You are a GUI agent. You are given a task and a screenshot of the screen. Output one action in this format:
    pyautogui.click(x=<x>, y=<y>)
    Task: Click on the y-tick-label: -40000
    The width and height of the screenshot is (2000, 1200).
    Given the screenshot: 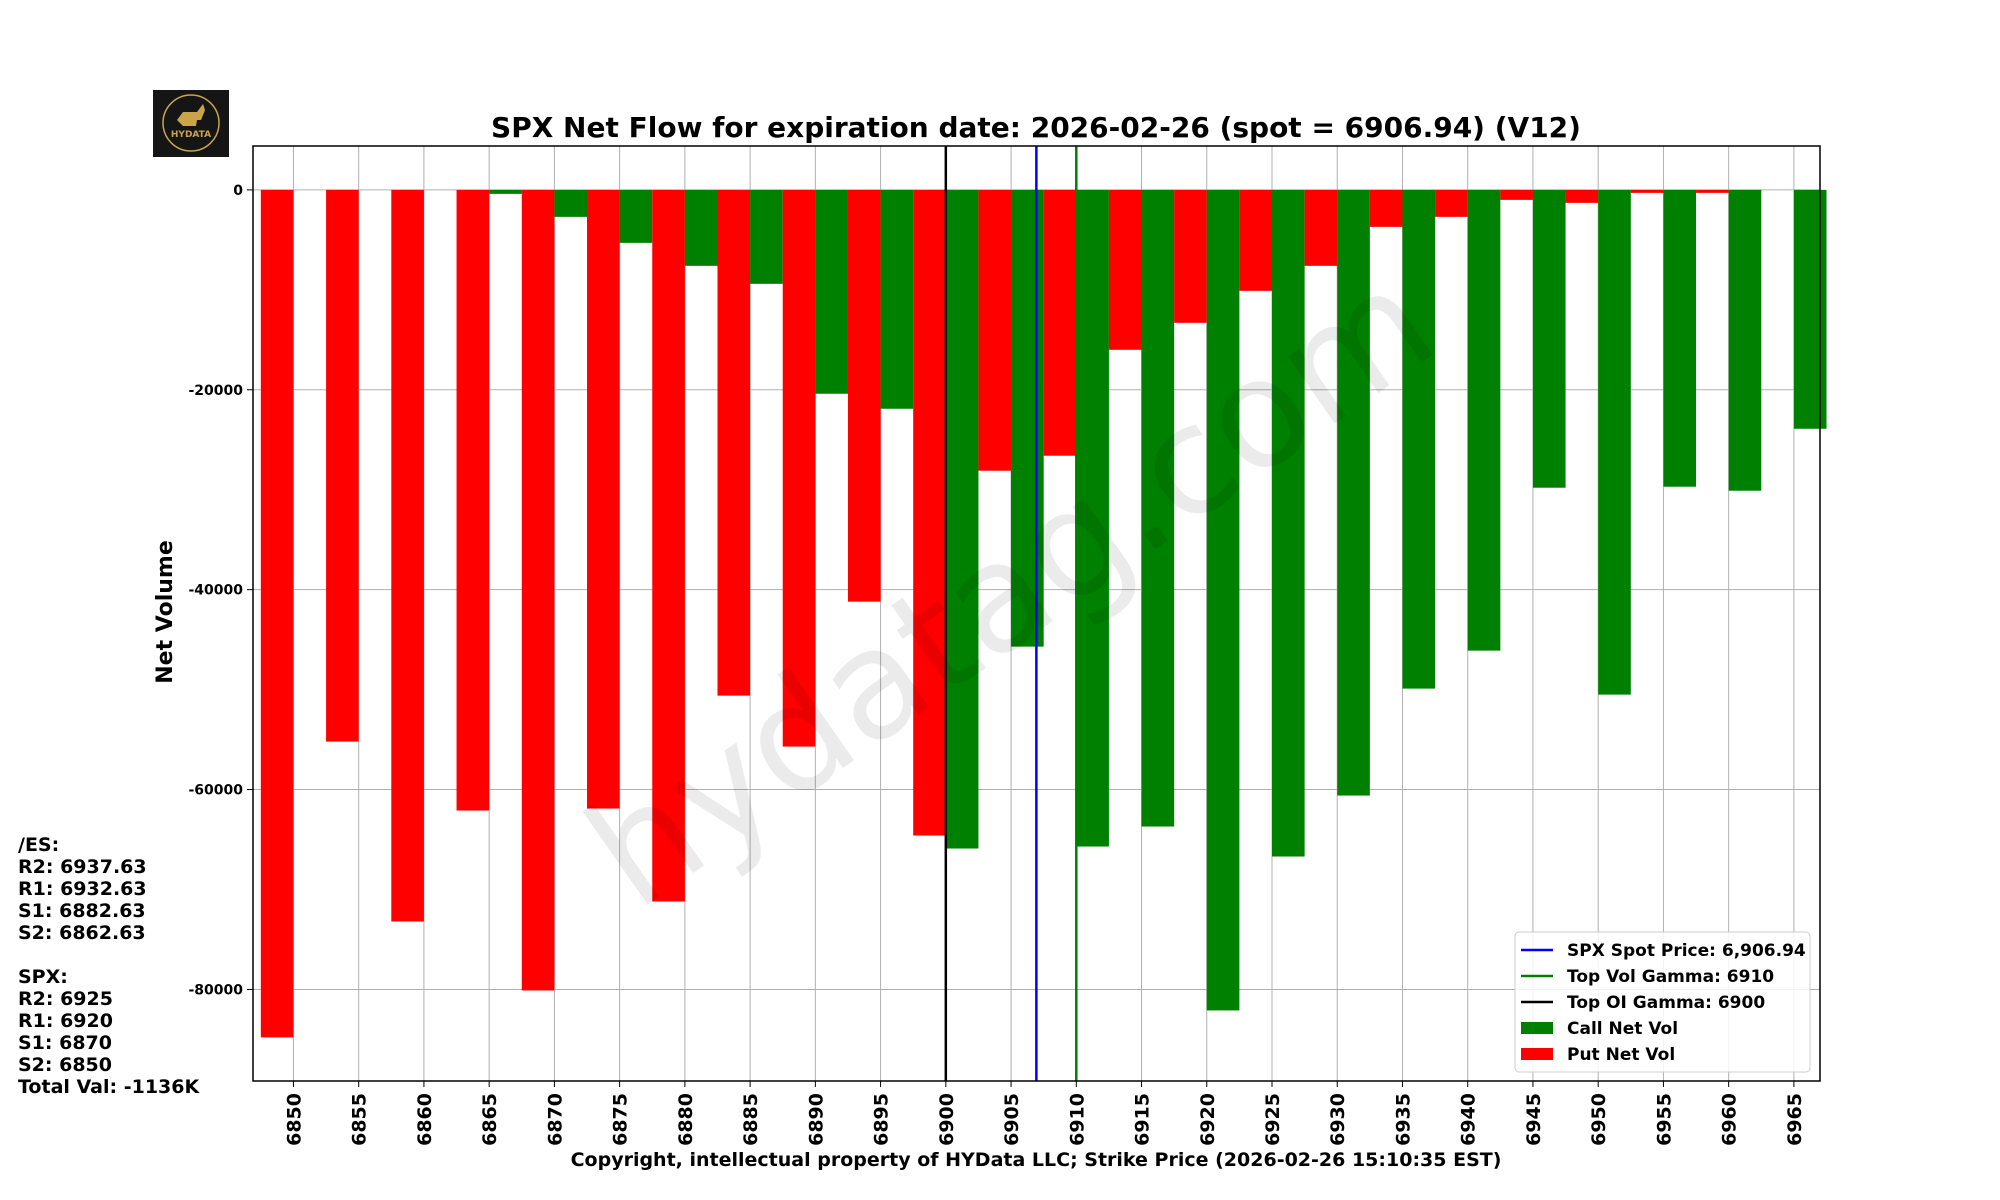 What is the action you would take?
    pyautogui.click(x=215, y=591)
    